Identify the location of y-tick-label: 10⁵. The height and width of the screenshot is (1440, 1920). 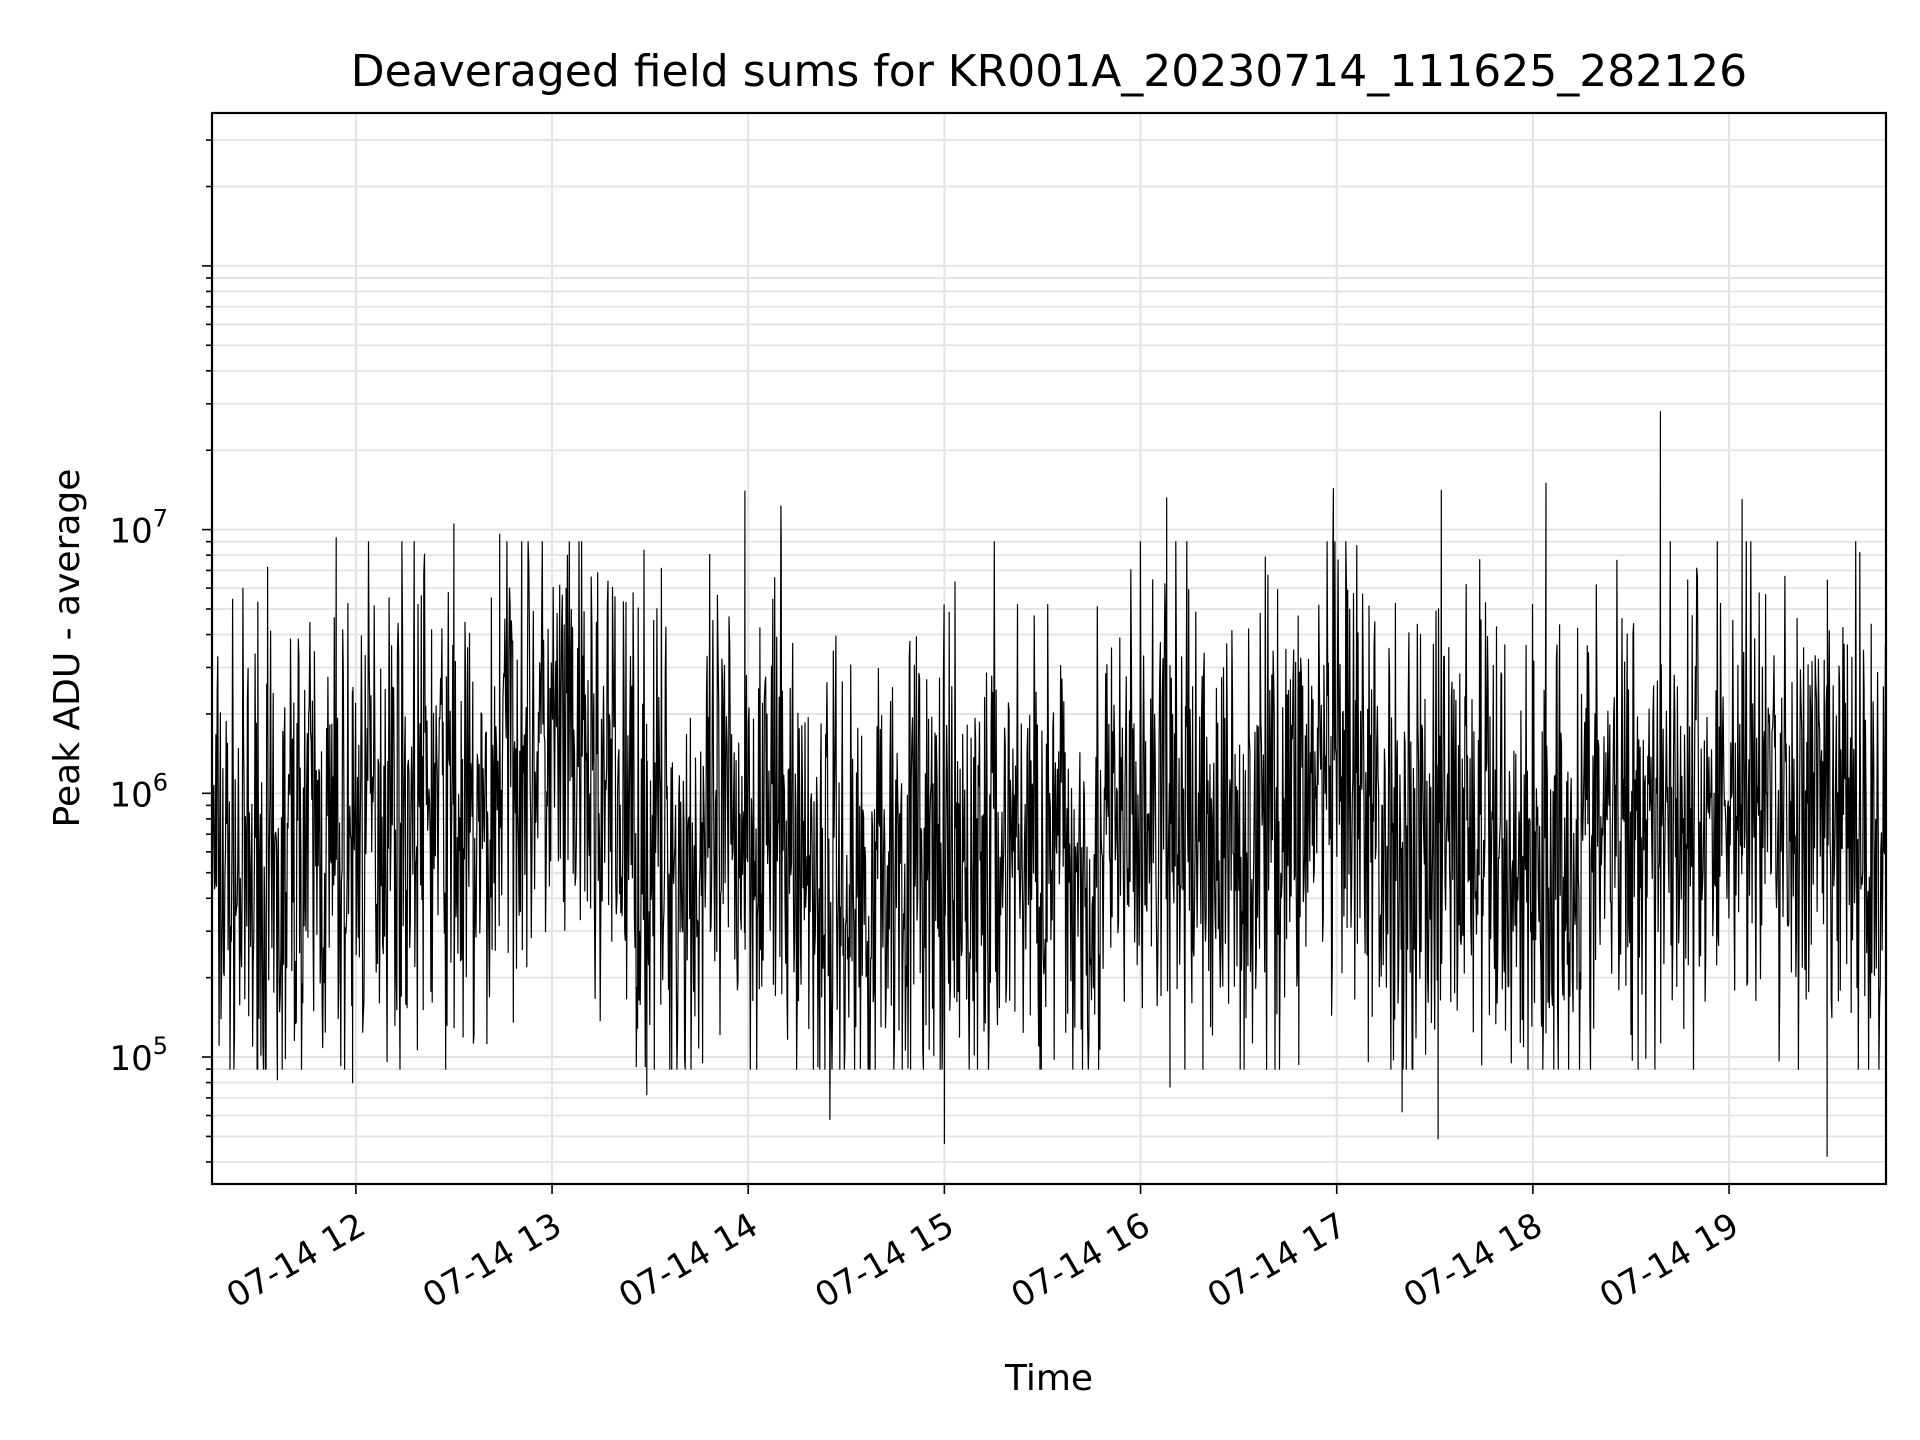
(138, 1055).